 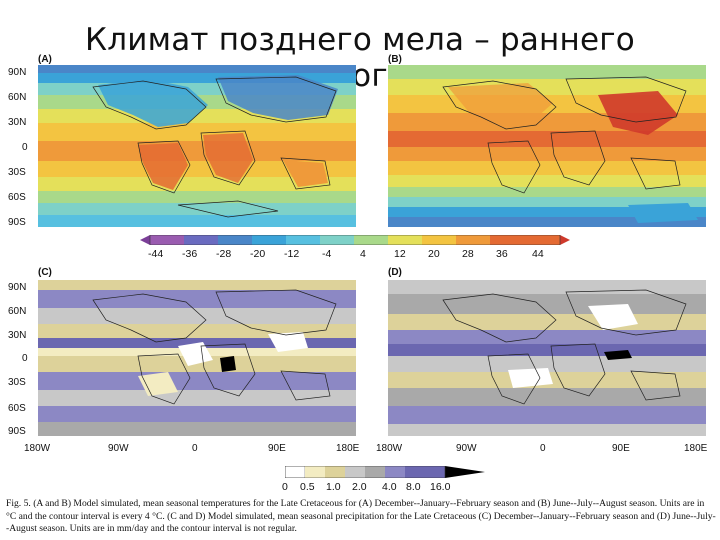 I want to click on lat-tick-60n-top: 60N, so click(x=17, y=97).